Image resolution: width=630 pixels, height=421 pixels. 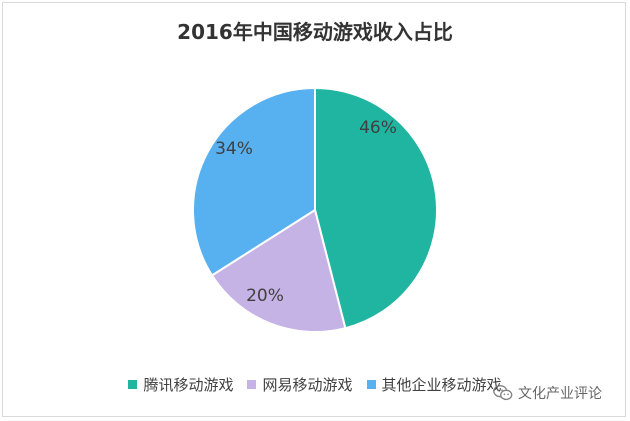 What do you see at coordinates (133, 384) in the screenshot?
I see `legend-swatch-tencent` at bounding box center [133, 384].